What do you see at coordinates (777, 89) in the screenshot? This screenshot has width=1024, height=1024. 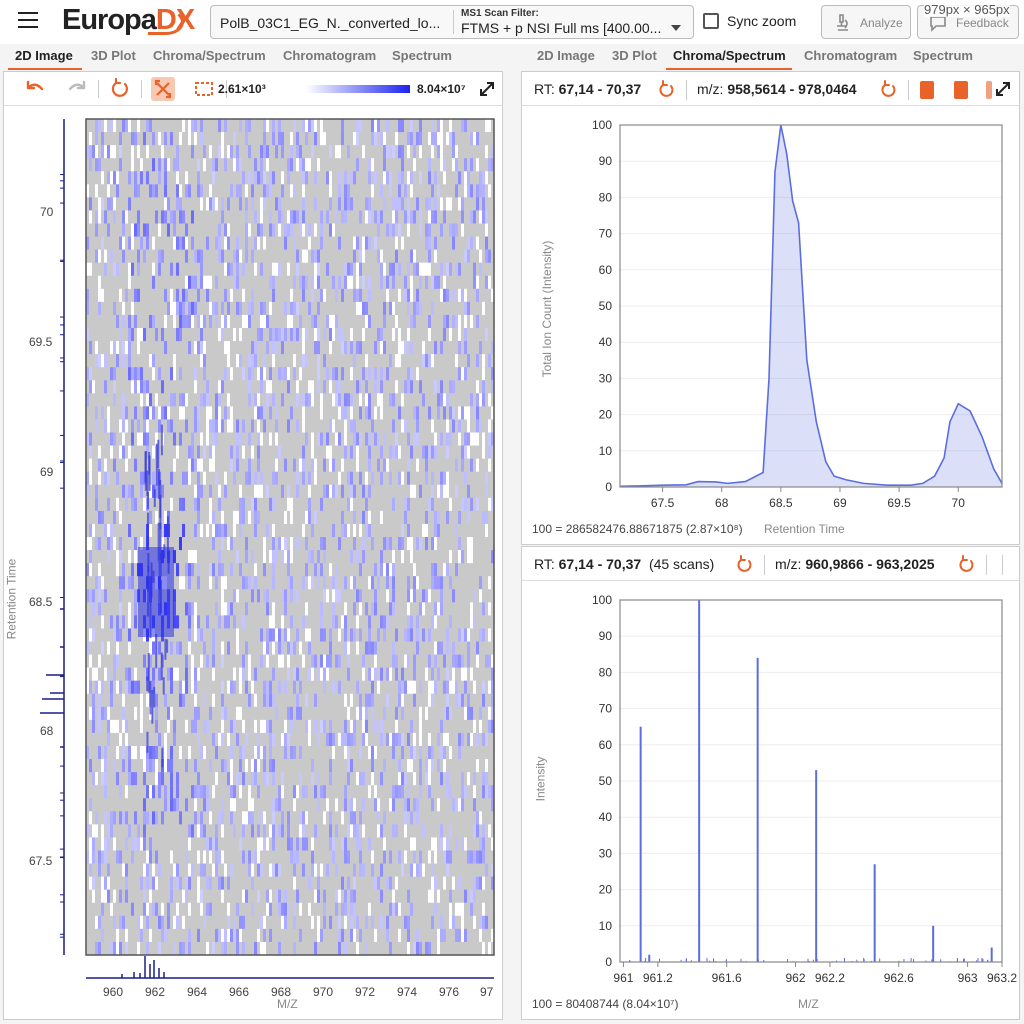 I see `mz-range-readout: m/z: 958,5614 - 978,0464` at bounding box center [777, 89].